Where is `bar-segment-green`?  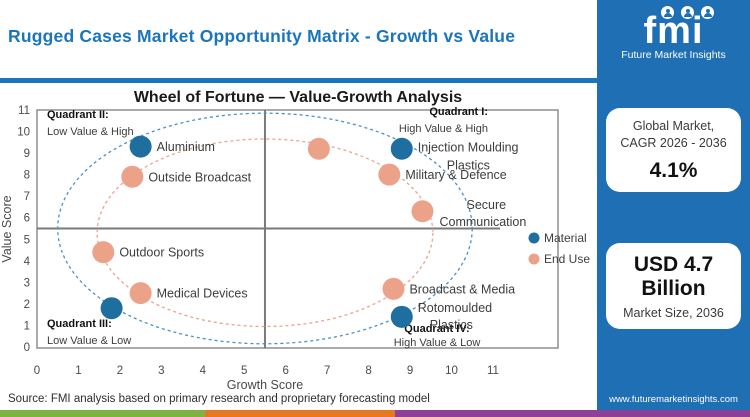
bar-segment-green is located at coordinates (102, 413).